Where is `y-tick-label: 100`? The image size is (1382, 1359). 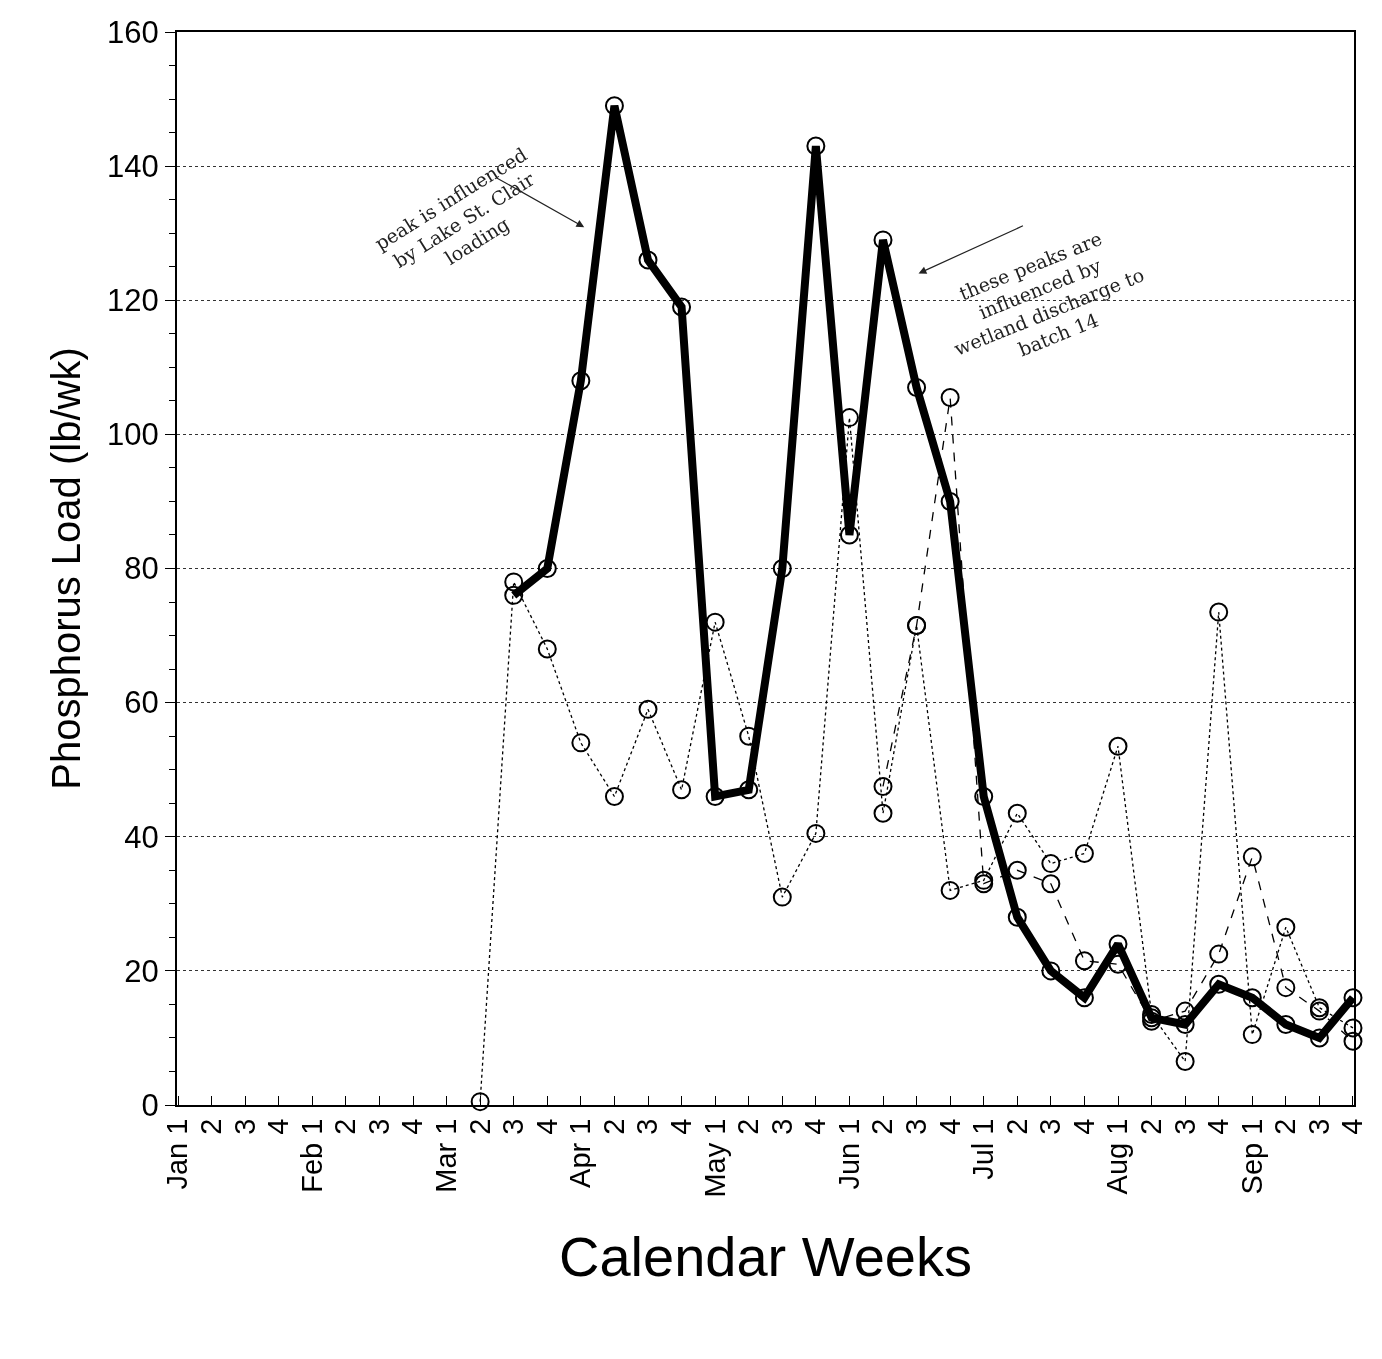
y-tick-label: 100 is located at coordinates (133, 435).